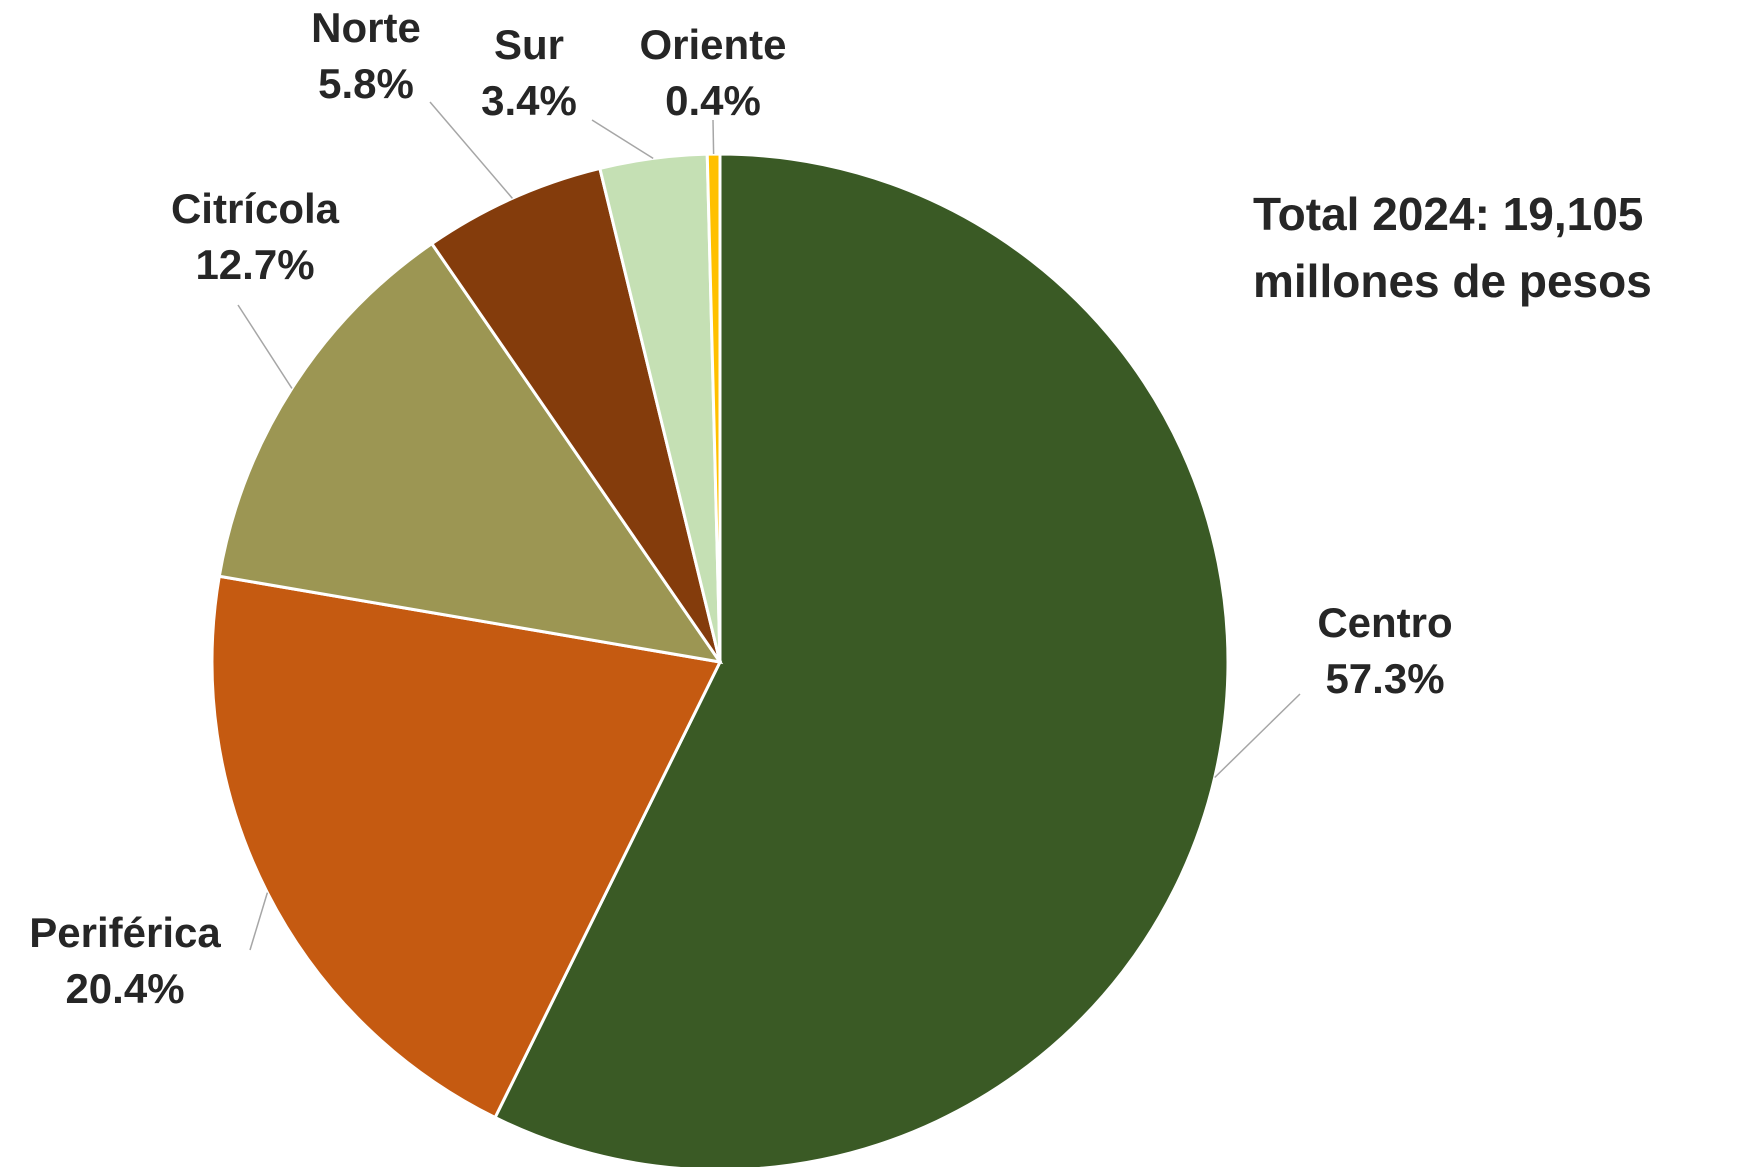  Describe the element at coordinates (366, 83) in the screenshot. I see `value-label: 5.8%` at that location.